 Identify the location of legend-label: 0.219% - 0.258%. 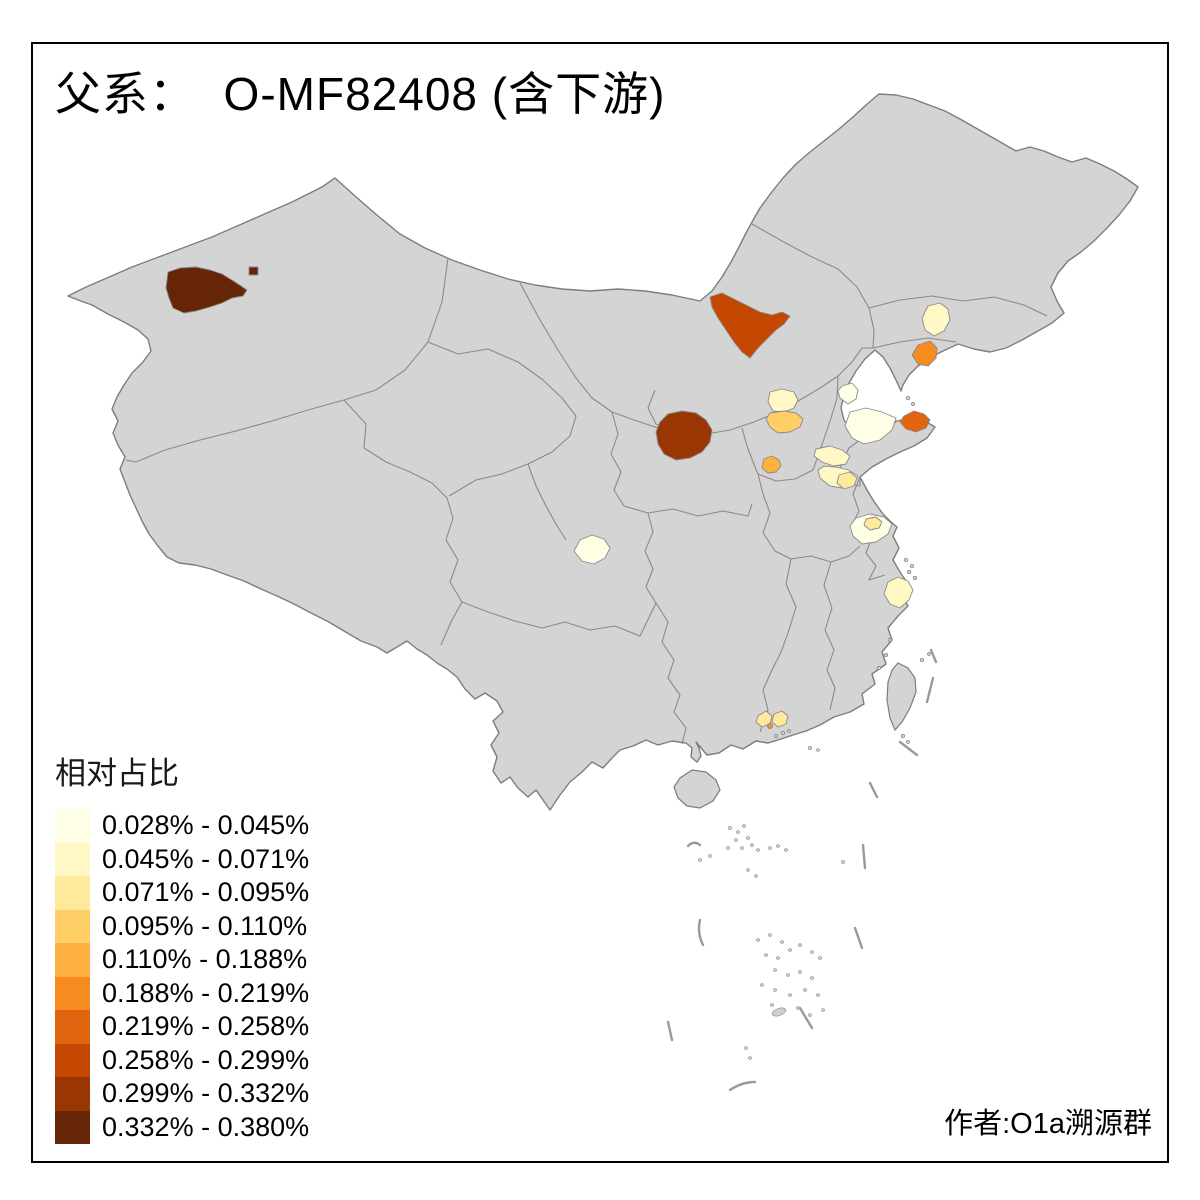
(206, 1026).